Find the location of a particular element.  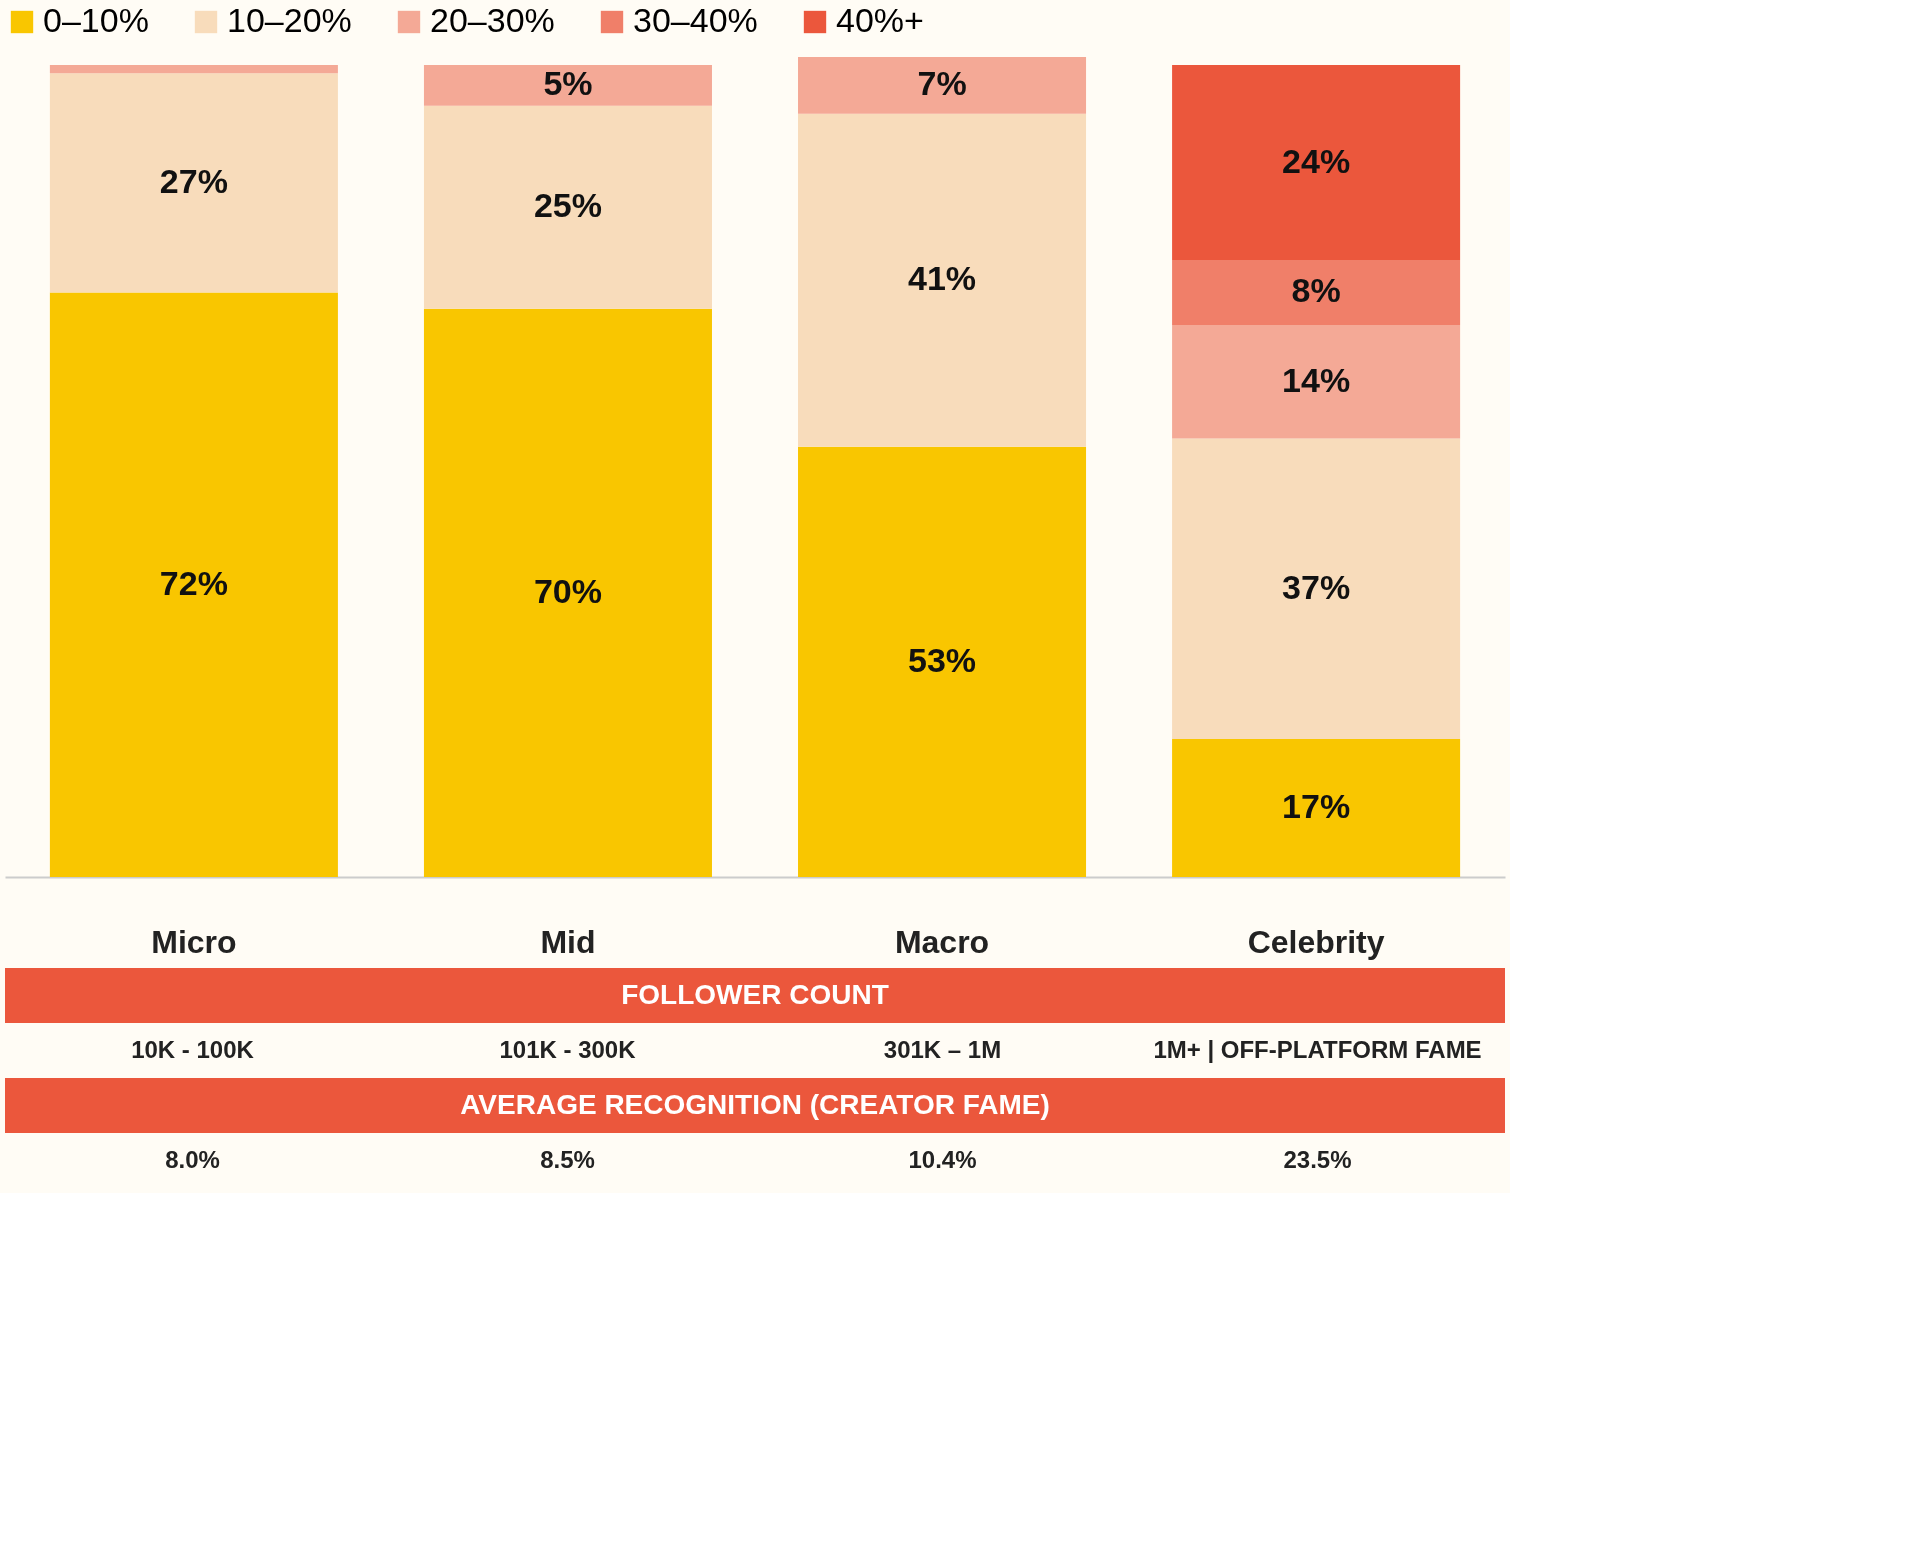

text: 8.0% is located at coordinates (192, 1159).